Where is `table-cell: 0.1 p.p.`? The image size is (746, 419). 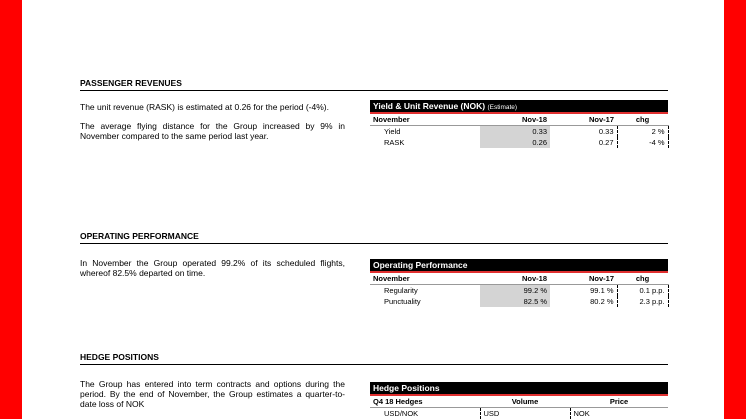 table-cell: 0.1 p.p. is located at coordinates (642, 290).